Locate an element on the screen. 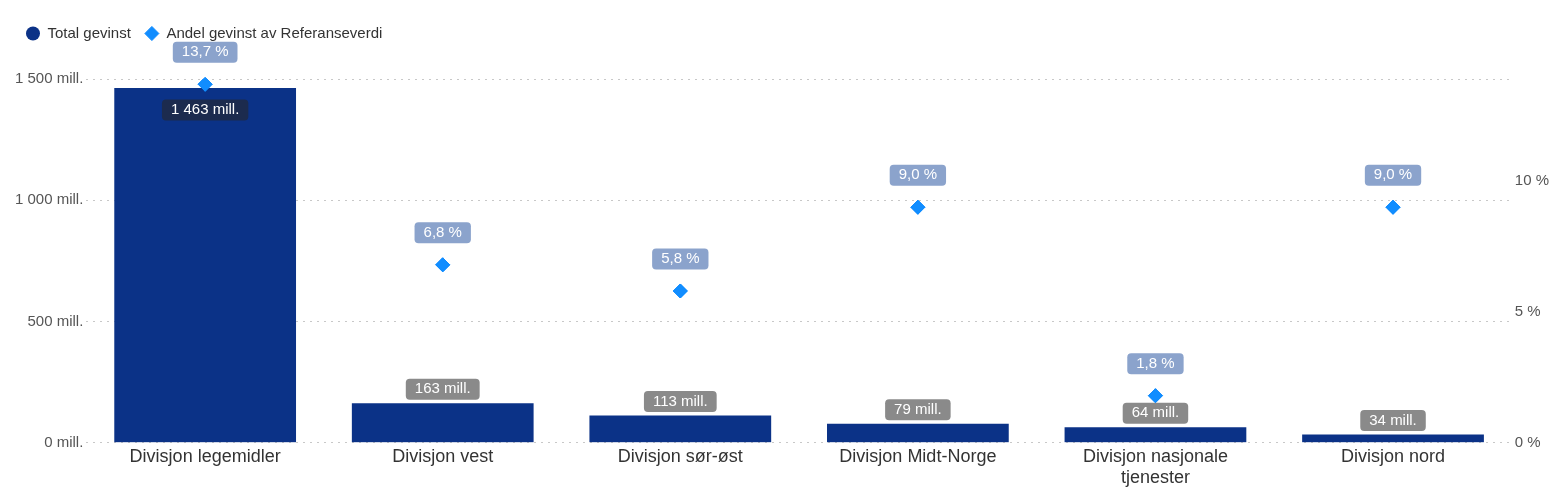 The image size is (1566, 502). data-label: 34 mill. is located at coordinates (1393, 419).